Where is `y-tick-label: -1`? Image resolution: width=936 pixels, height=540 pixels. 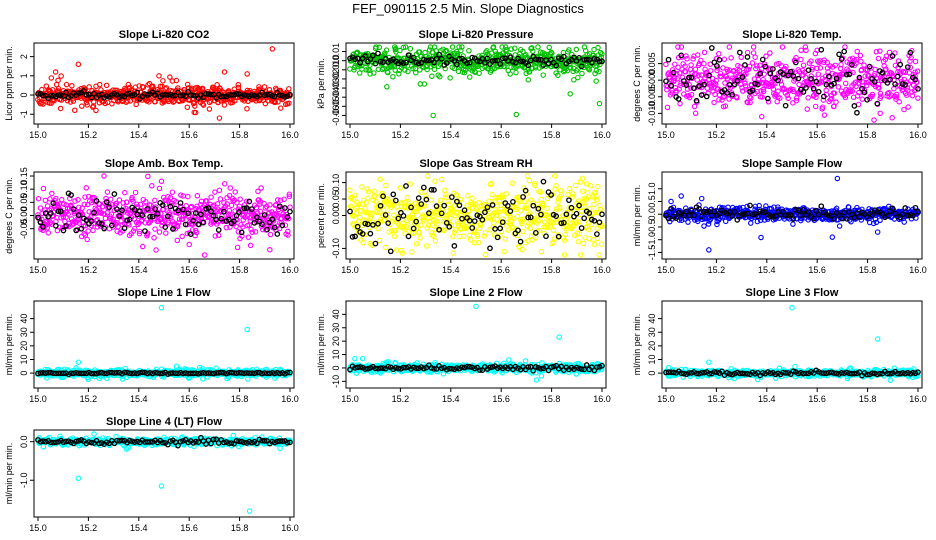 y-tick-label: -1 is located at coordinates (24, 114).